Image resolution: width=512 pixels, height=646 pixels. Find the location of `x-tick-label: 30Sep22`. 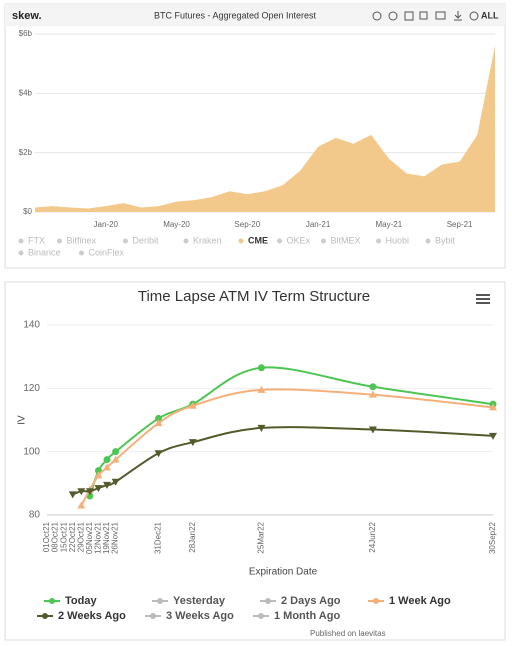

x-tick-label: 30Sep22 is located at coordinates (492, 537).